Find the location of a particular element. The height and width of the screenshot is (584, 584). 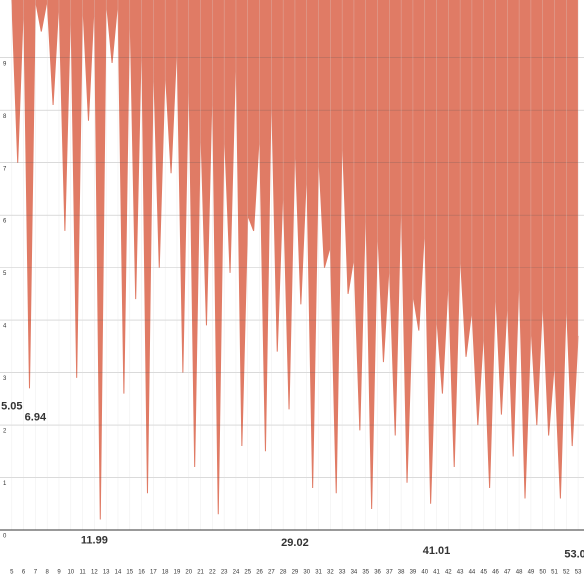

y-tick-label: 4 is located at coordinates (5, 327).